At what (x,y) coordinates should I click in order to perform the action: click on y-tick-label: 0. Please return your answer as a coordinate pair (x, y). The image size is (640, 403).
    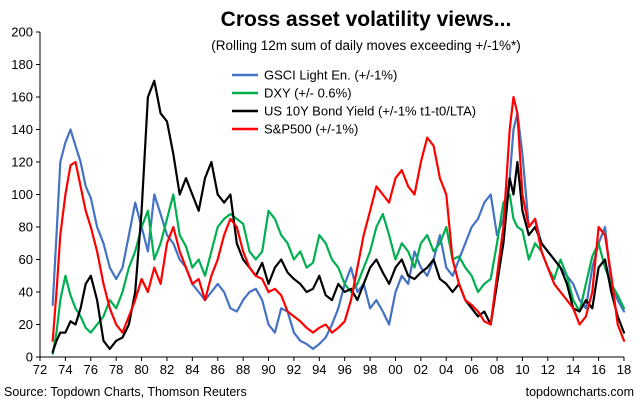
    Looking at the image, I should click on (29, 357).